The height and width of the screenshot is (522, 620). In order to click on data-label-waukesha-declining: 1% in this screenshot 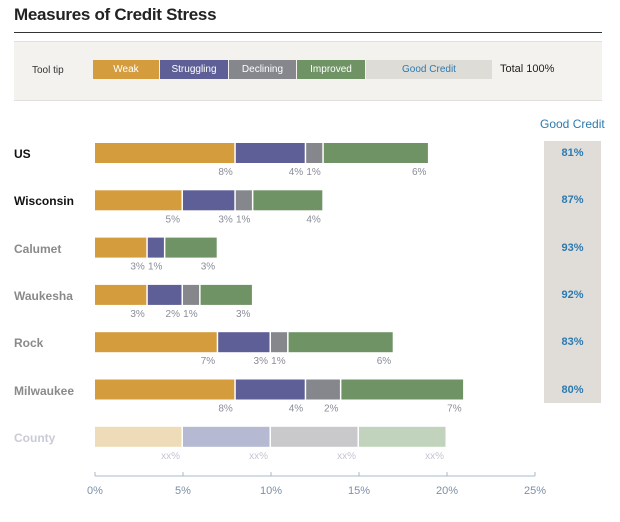, I will do `click(190, 314)`.